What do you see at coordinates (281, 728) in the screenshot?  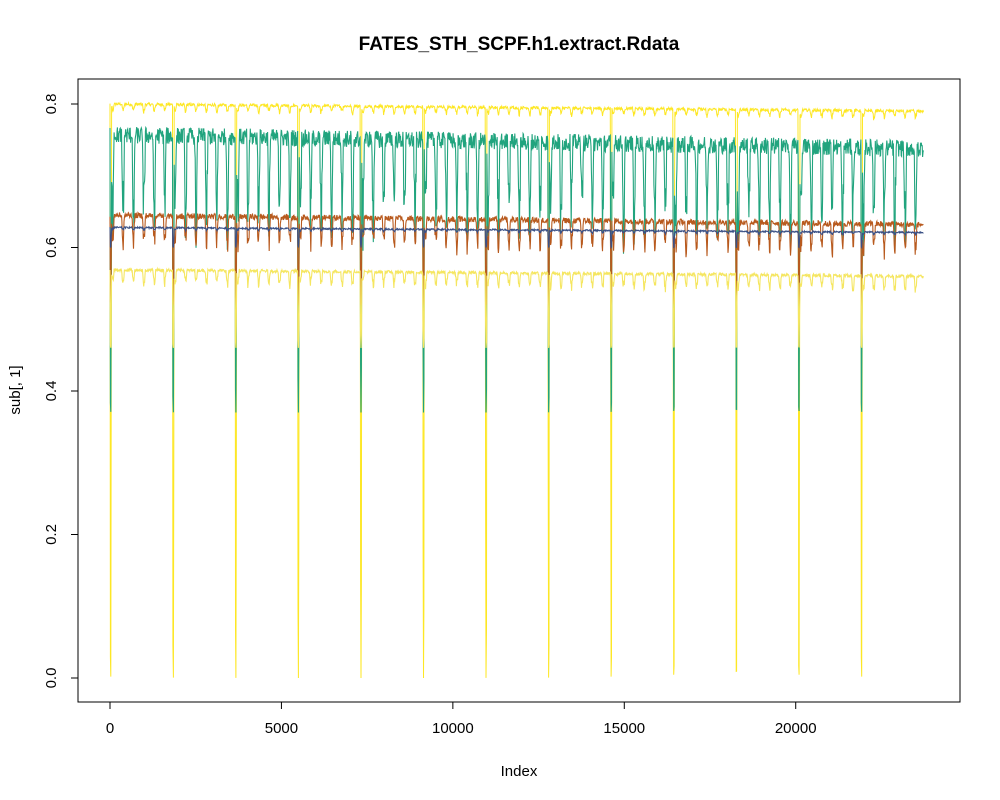 I see `x-tick-label: 5000` at bounding box center [281, 728].